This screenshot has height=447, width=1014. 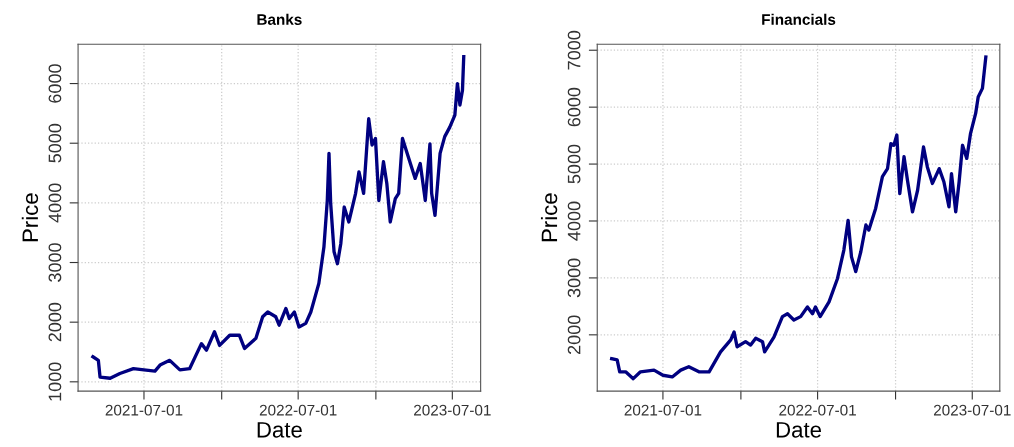 I want to click on chart-title: Financials, so click(x=799, y=19).